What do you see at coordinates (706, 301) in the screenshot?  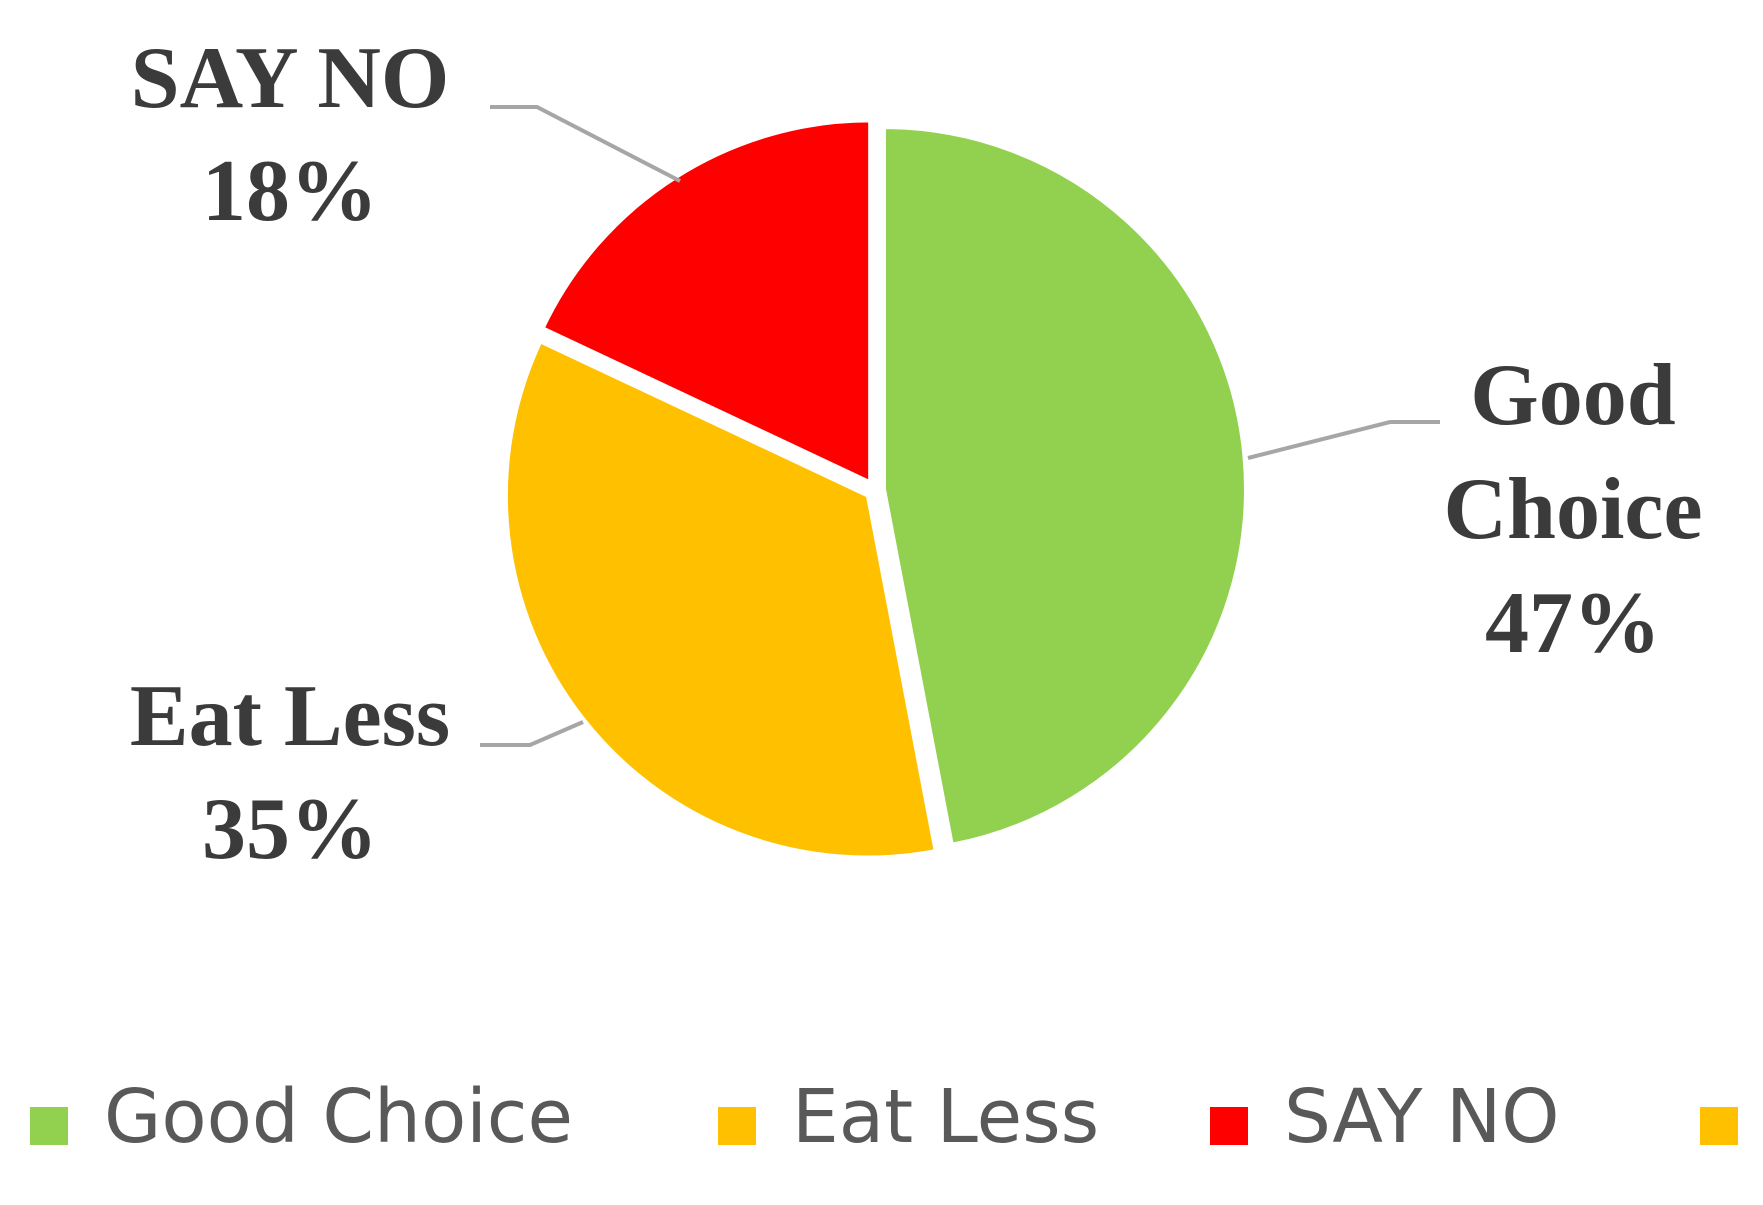 I see `pie-slice-say-no` at bounding box center [706, 301].